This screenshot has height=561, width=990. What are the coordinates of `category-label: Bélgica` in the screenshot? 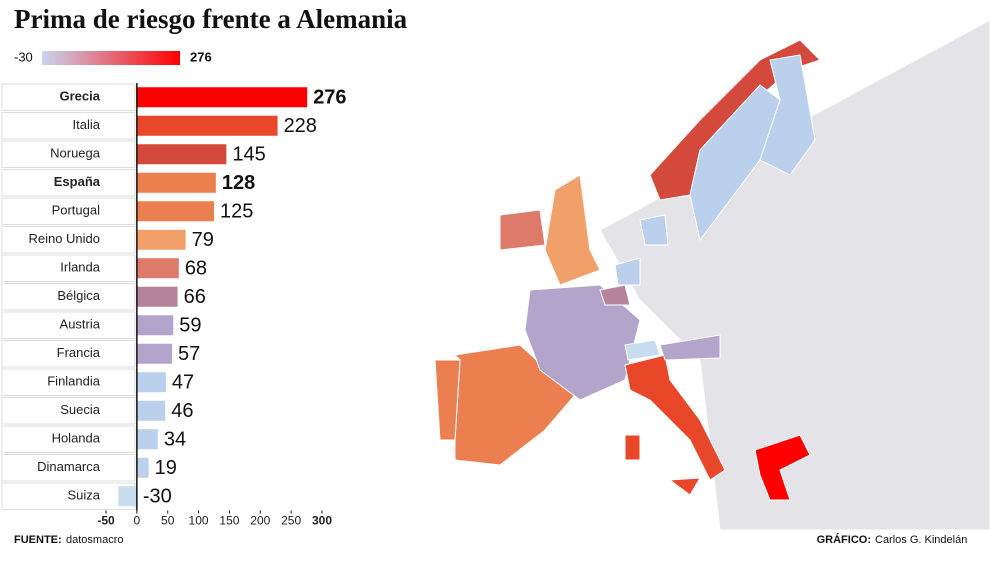 It's located at (78, 295).